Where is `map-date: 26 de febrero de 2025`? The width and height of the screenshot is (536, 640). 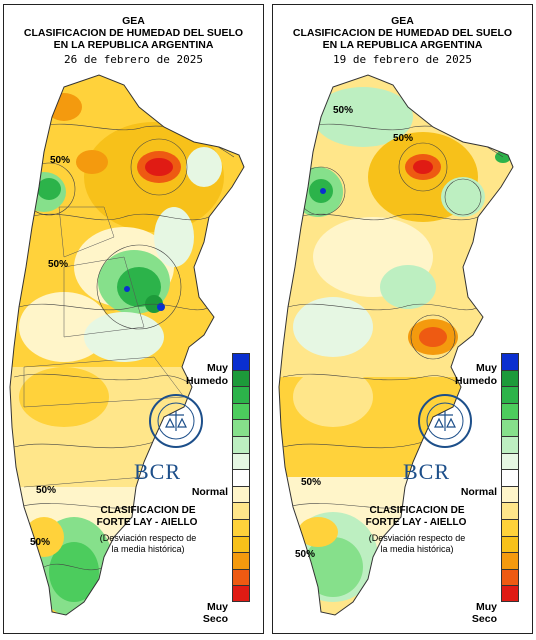 map-date: 26 de febrero de 2025 is located at coordinates (133, 59).